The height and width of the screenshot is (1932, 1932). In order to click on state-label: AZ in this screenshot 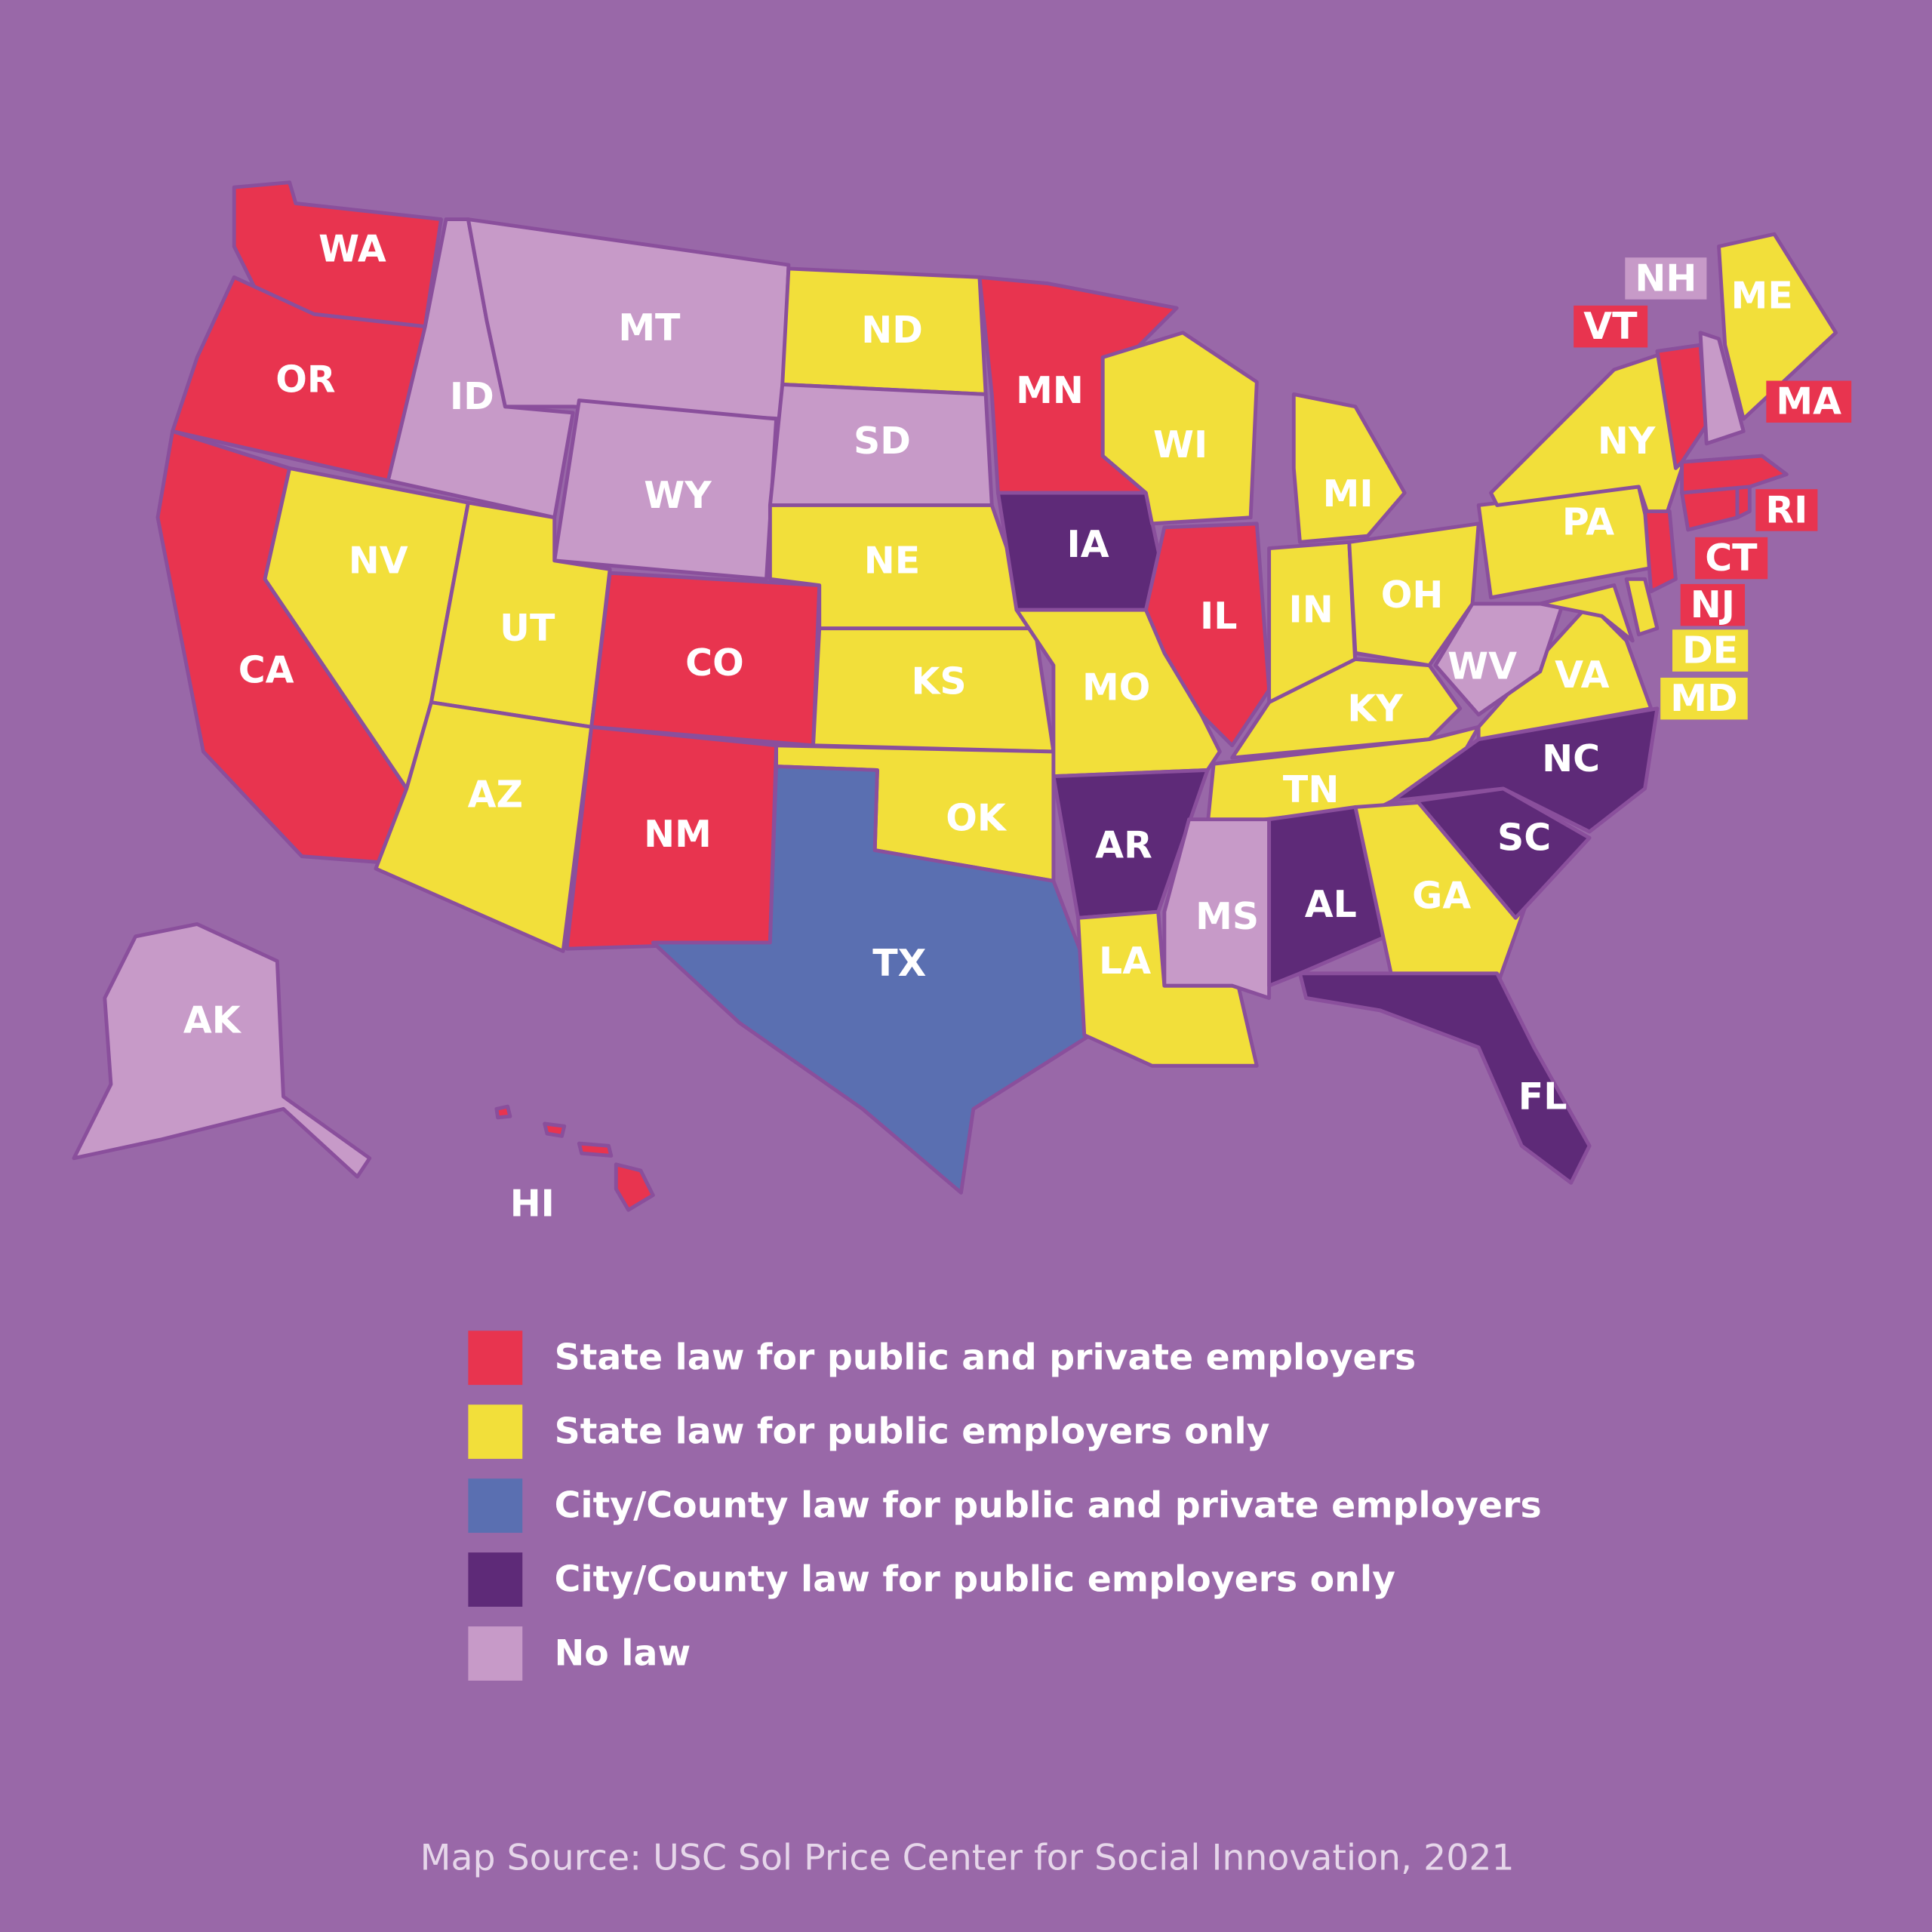, I will do `click(495, 795)`.